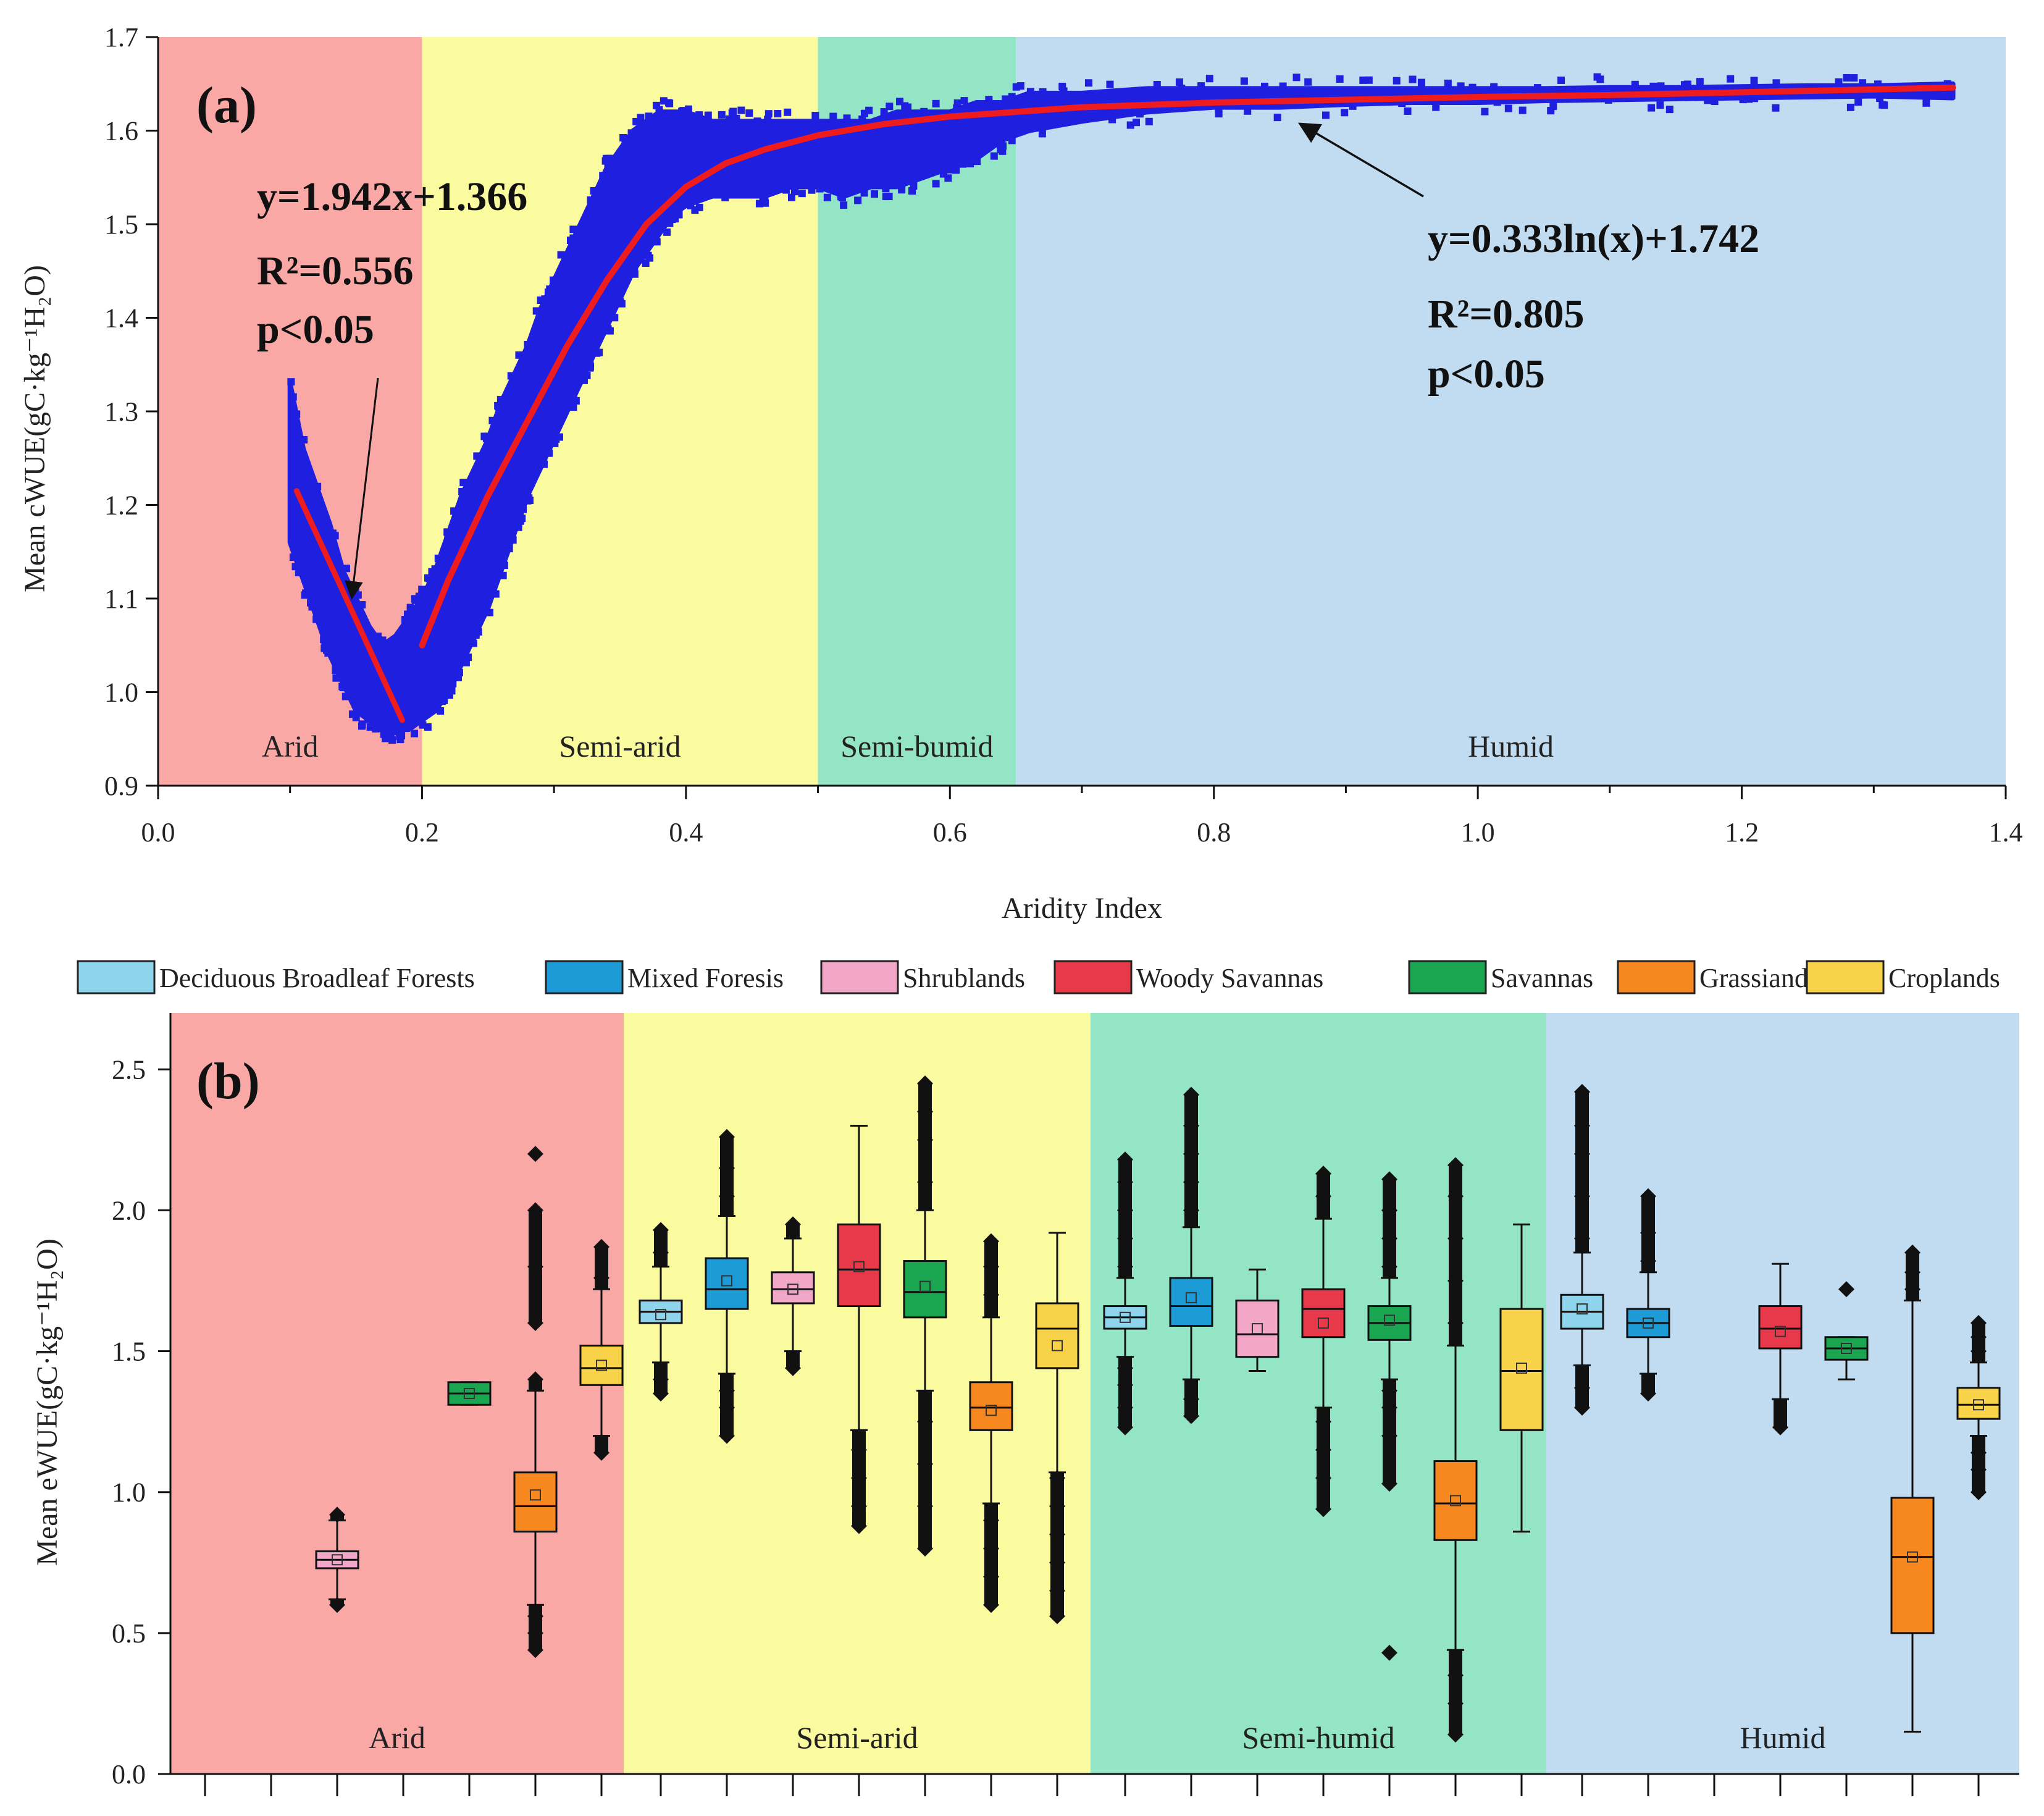 This screenshot has width=2044, height=1816. Describe the element at coordinates (47, 1402) in the screenshot. I see `panel-b-y-axis-title: Mean eWUE(gC·kg⁻¹H₂O)` at that location.